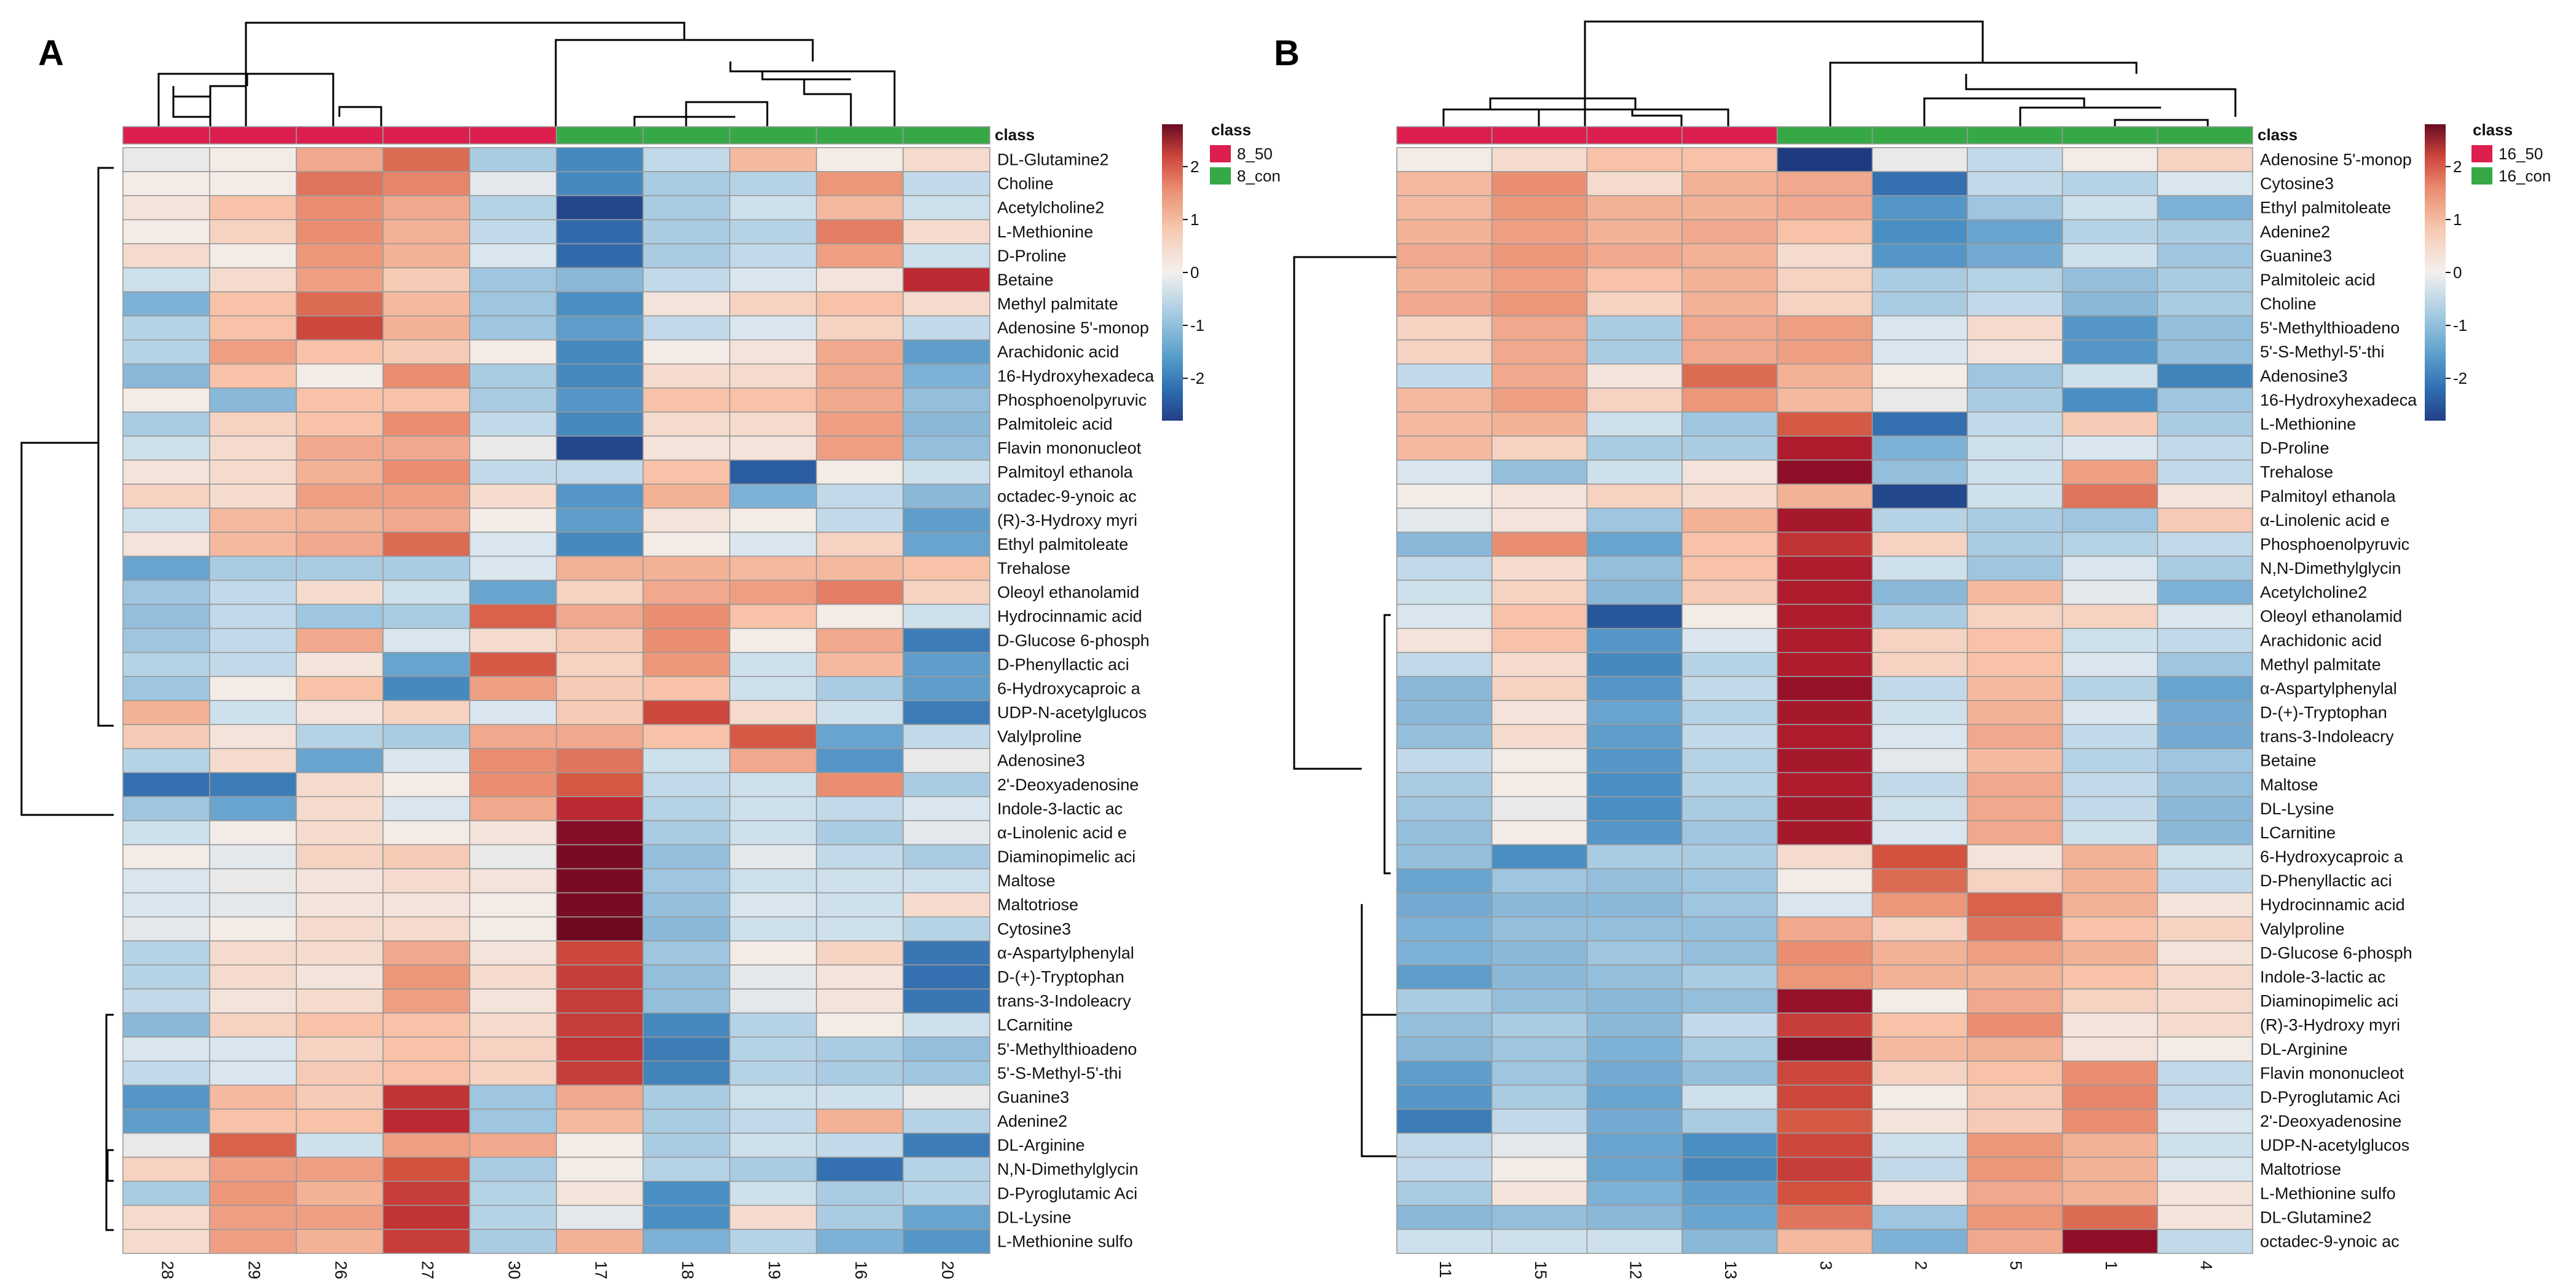 The height and width of the screenshot is (1286, 2576). What do you see at coordinates (1172, 272) in the screenshot?
I see `colorbar-a` at bounding box center [1172, 272].